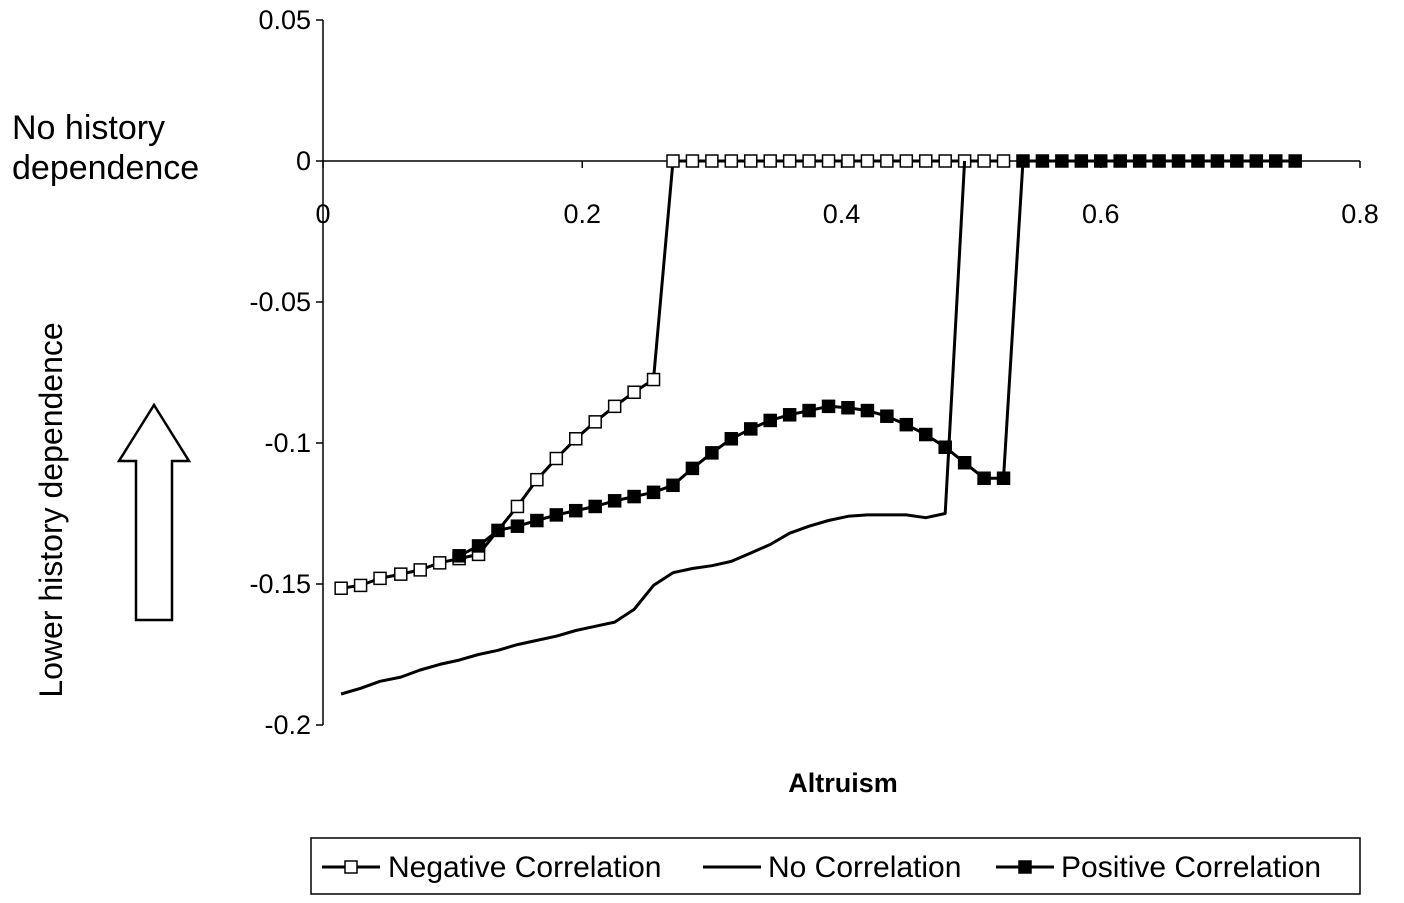 The width and height of the screenshot is (1404, 903). Describe the element at coordinates (847, 195) in the screenshot. I see `x-ticks: 0 0.2 0.4 0.6 0.8` at that location.